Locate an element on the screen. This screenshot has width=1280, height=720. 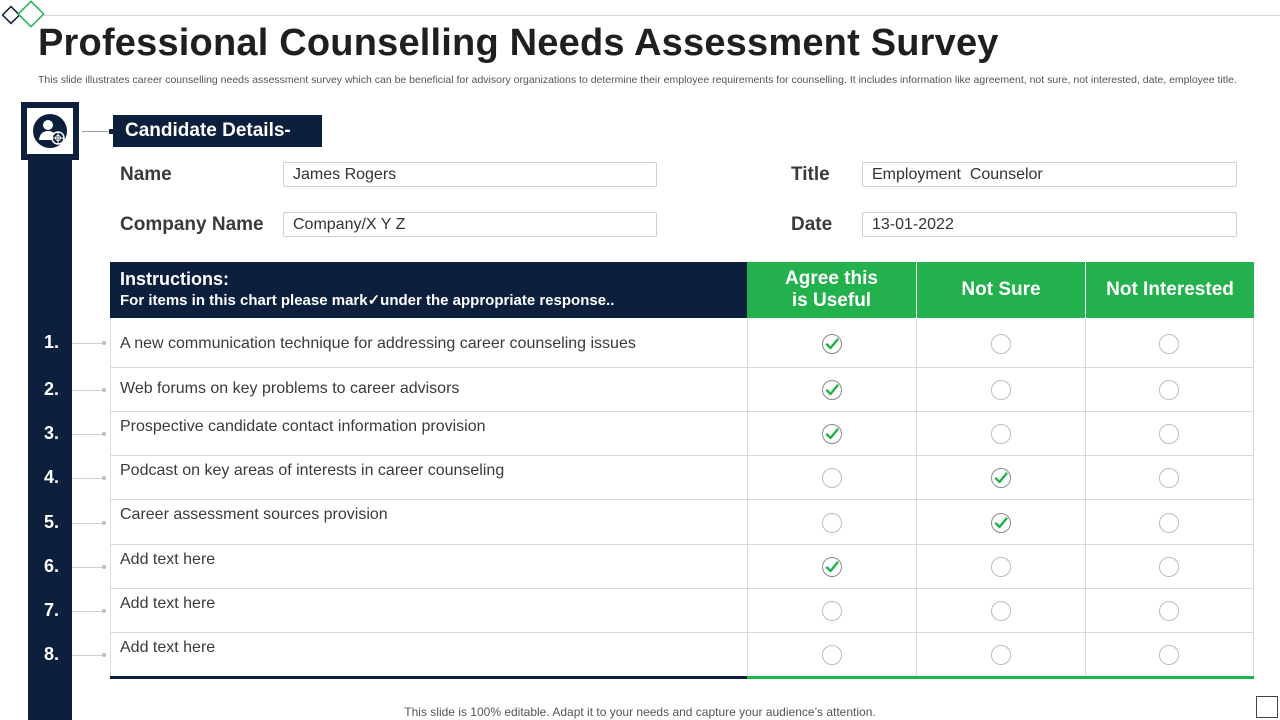
table-bottom-border-green is located at coordinates (1000, 677).